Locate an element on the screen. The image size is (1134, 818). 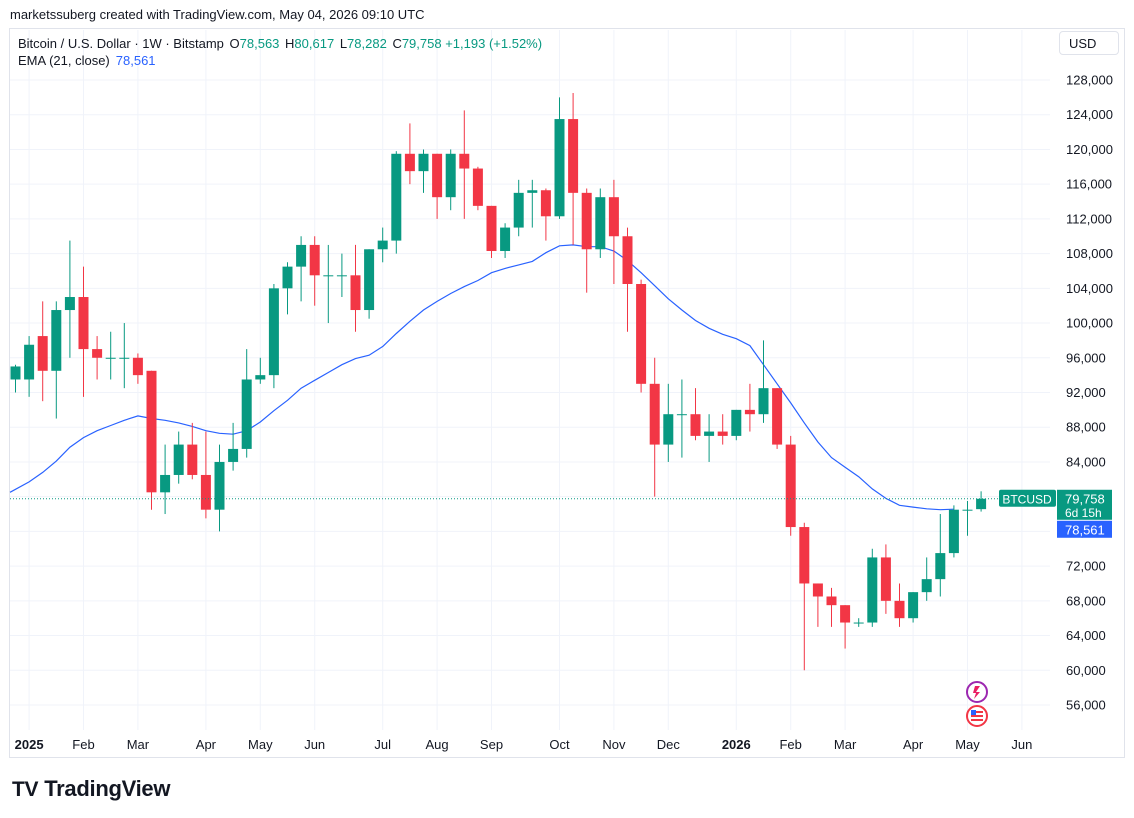
x-tick-label: Jun is located at coordinates (1021, 744).